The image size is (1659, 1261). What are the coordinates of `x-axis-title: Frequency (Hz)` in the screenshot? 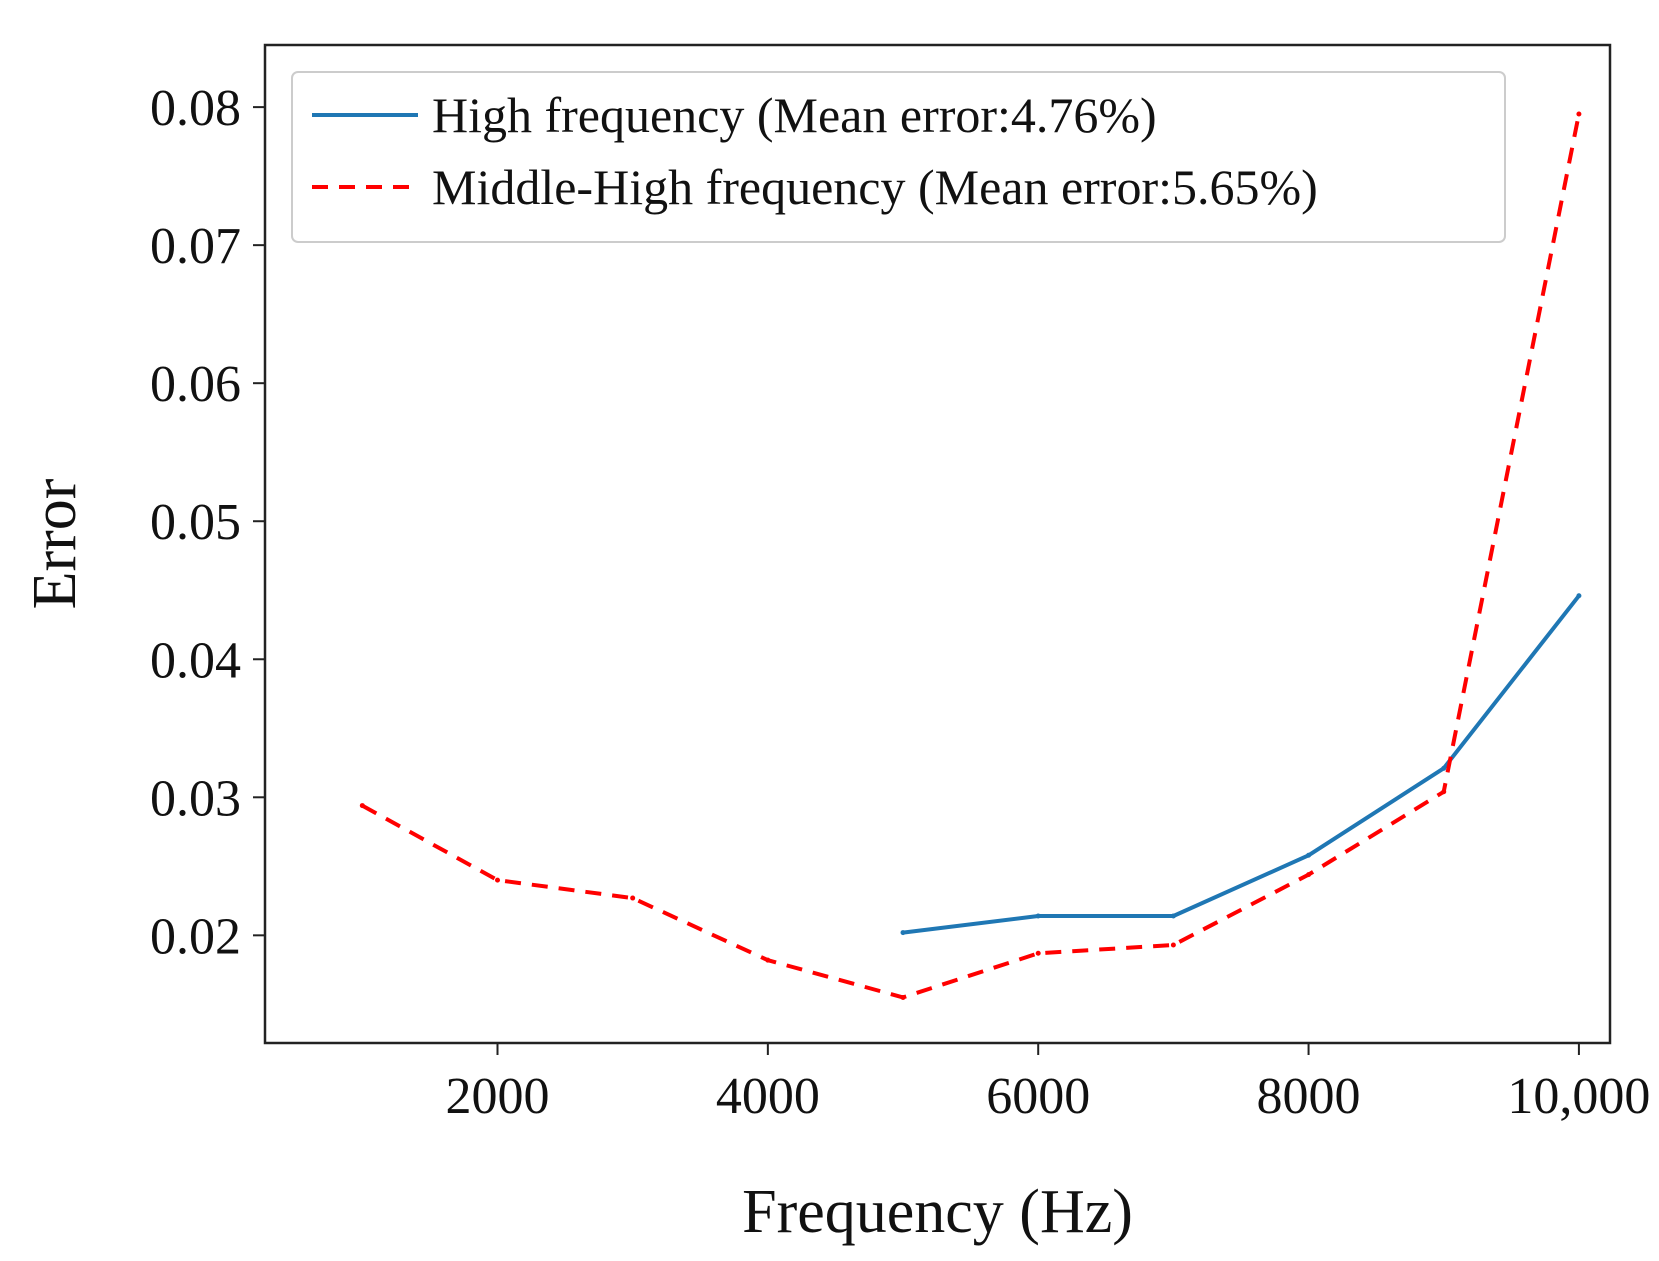 It's located at (937, 1212).